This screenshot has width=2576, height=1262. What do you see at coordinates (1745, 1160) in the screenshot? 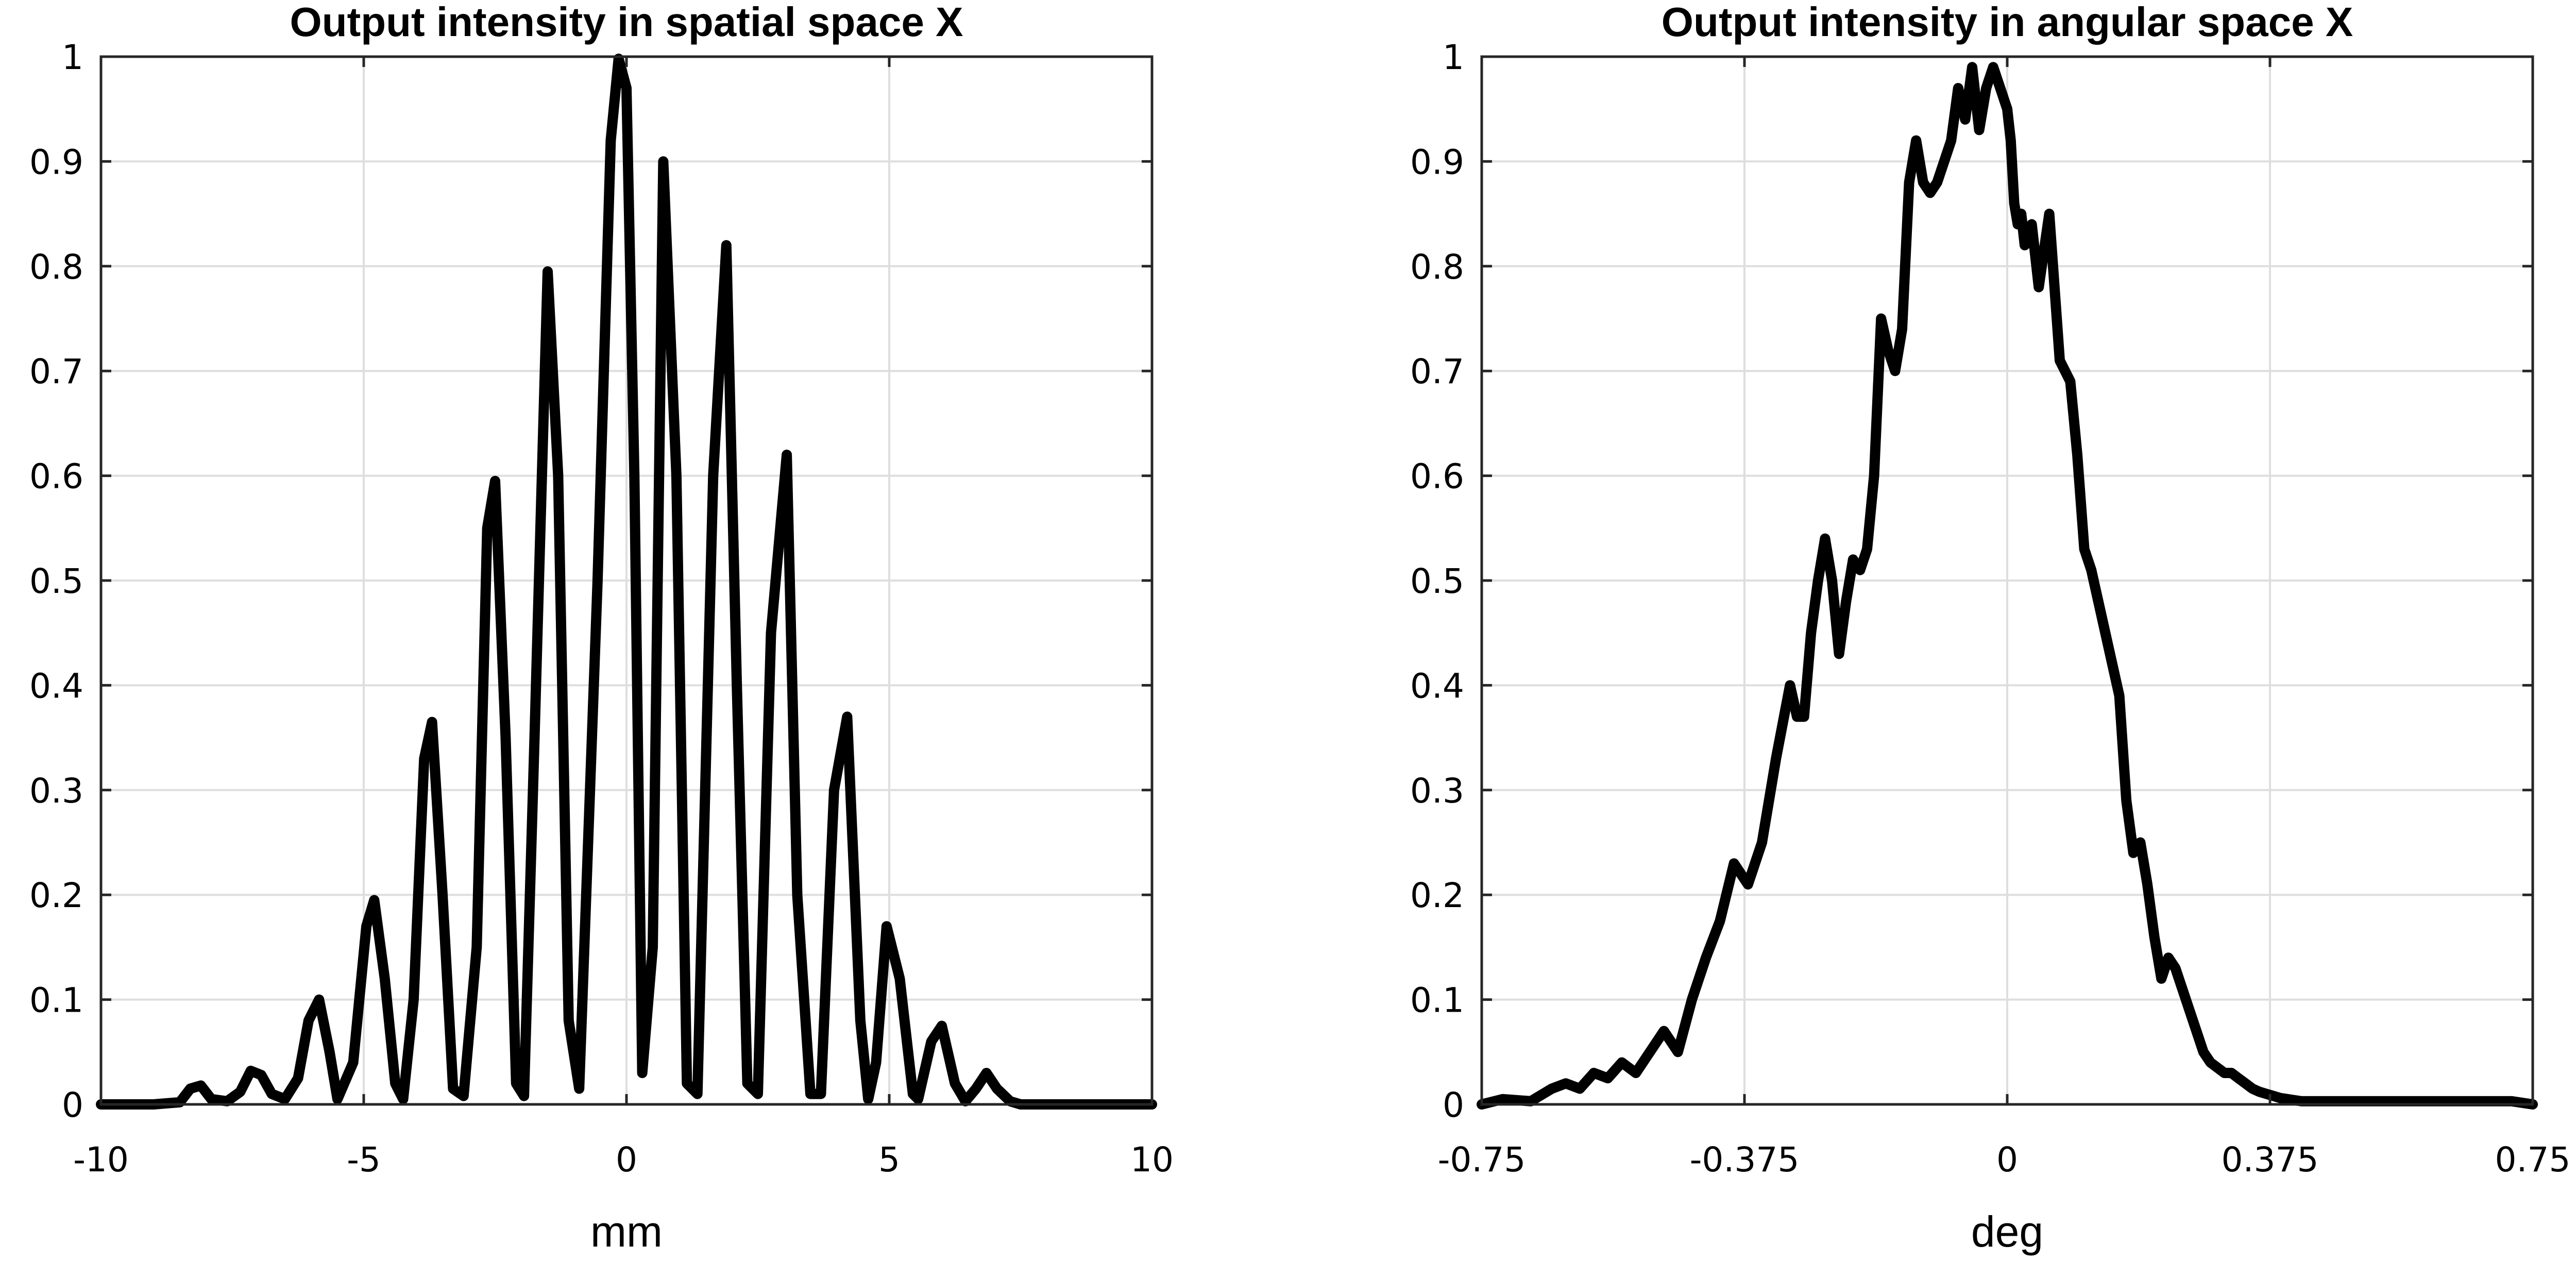
I see `x-tick-label: -0.375` at bounding box center [1745, 1160].